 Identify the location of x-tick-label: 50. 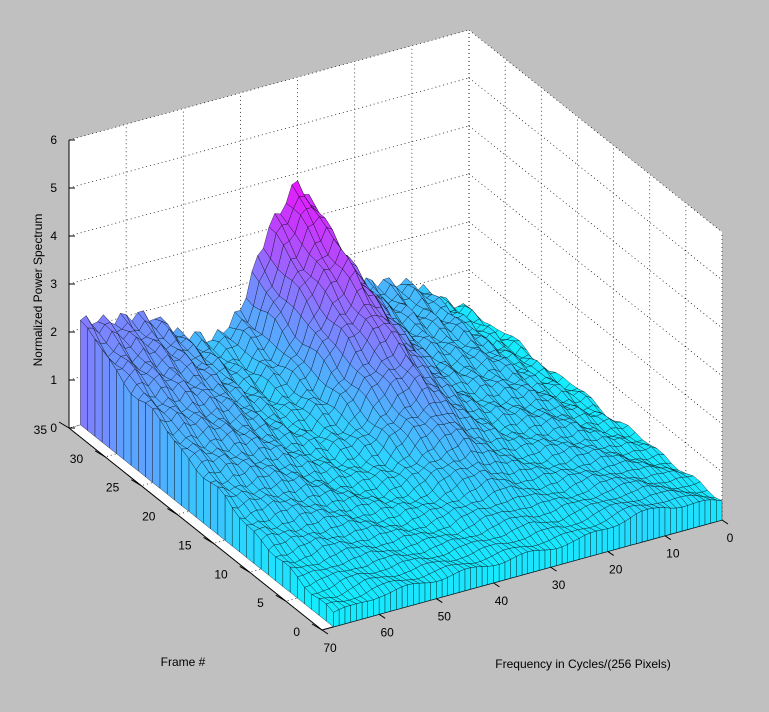
(445, 617).